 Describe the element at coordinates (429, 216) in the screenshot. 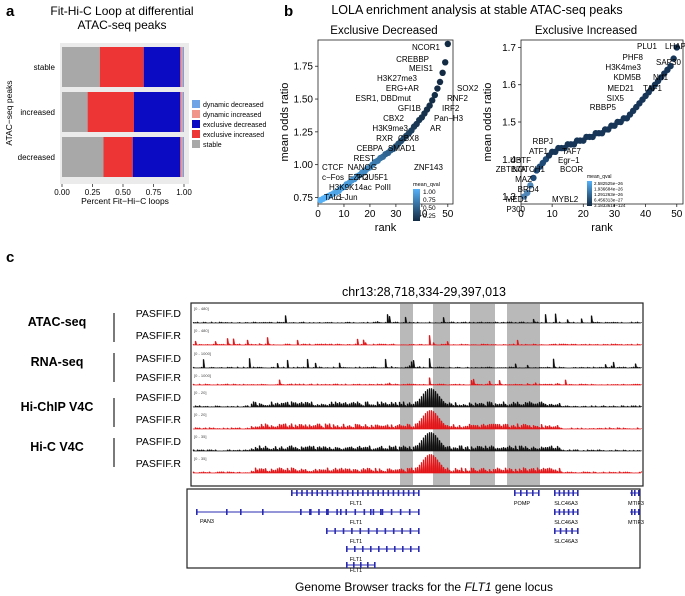

I see `b1-colorbar-tick: 0.25` at that location.